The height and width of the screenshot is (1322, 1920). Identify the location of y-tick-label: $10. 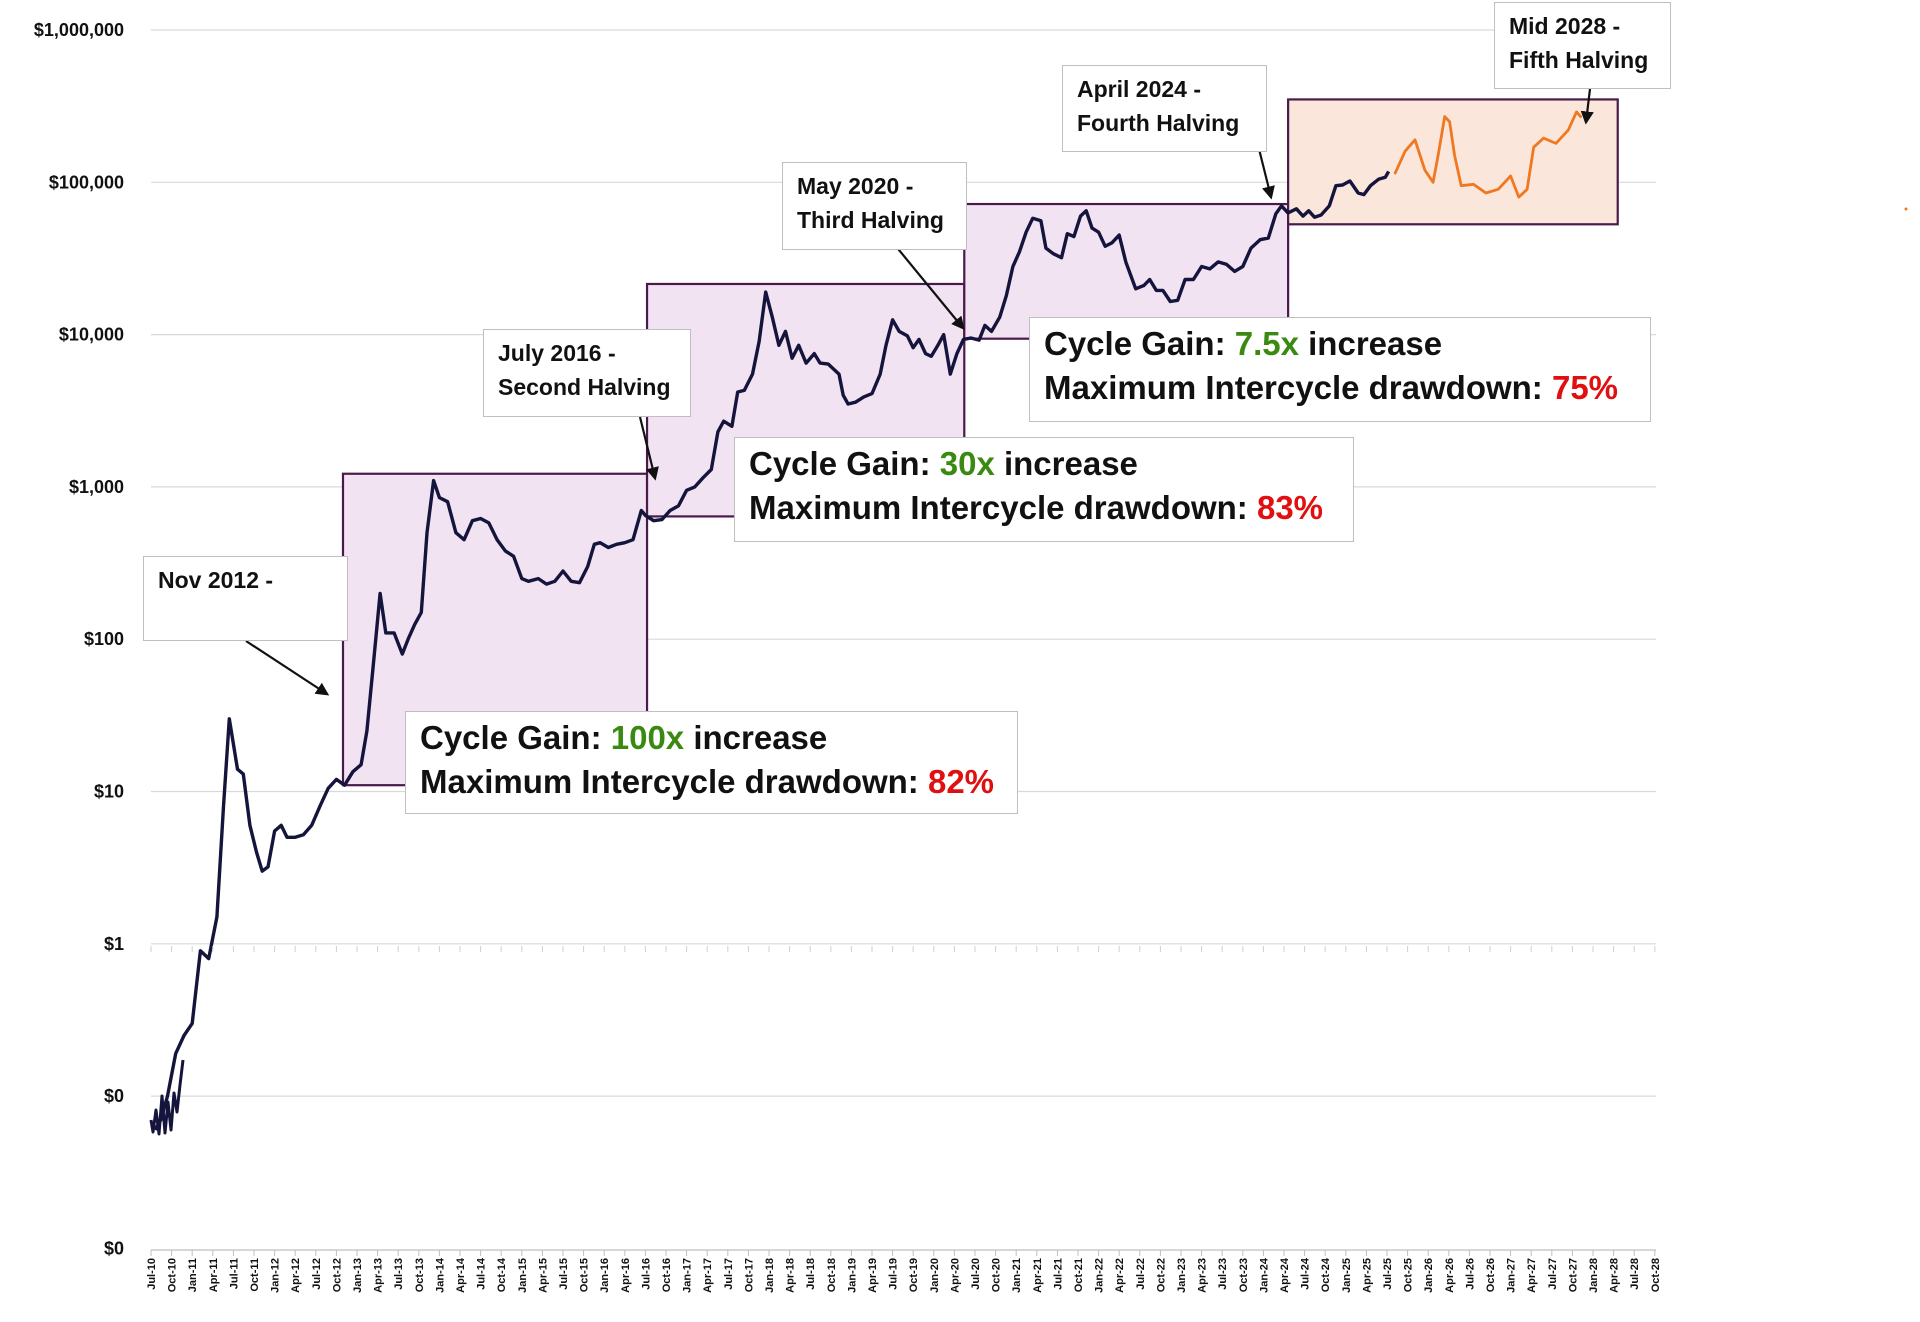
(109, 792).